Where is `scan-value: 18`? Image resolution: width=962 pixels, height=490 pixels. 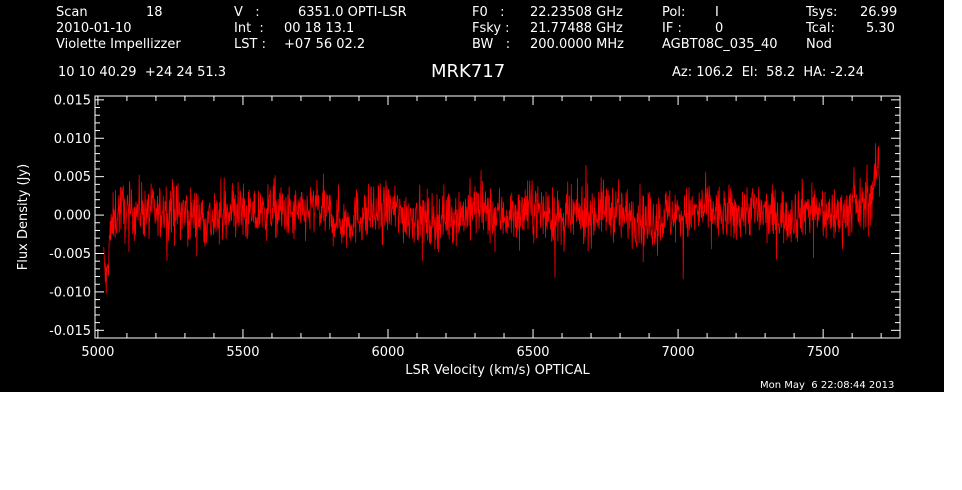
scan-value: 18 is located at coordinates (154, 12).